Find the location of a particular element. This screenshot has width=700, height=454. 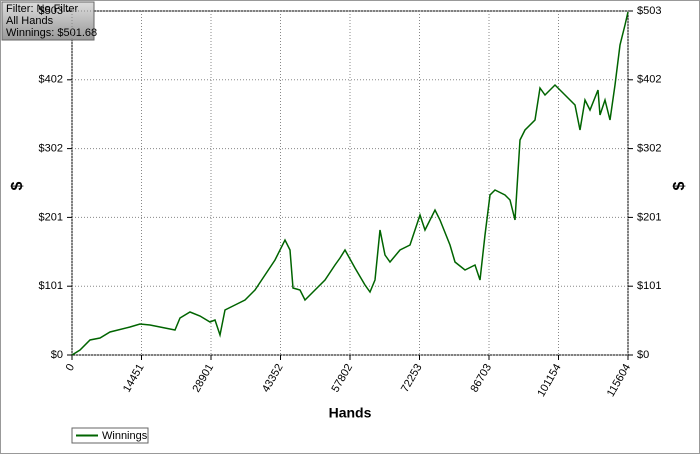

info-line: All Hands is located at coordinates (30, 21).